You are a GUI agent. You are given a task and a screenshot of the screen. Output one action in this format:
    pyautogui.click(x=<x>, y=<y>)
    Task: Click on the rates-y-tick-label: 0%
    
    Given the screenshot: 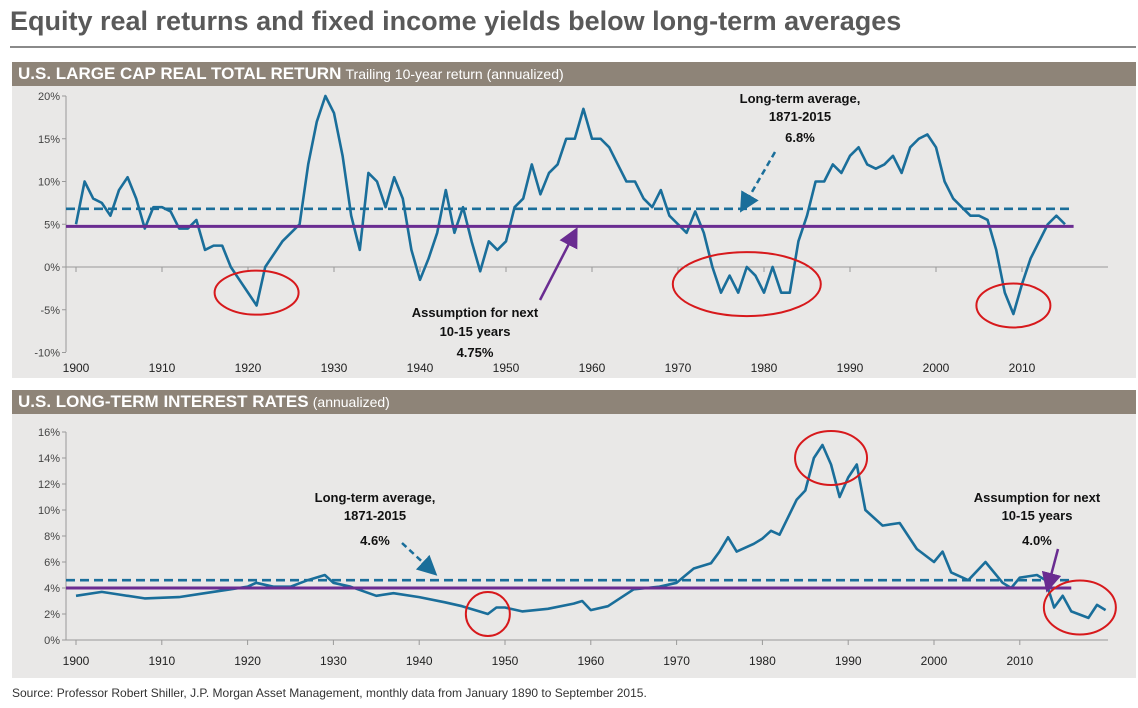 What is the action you would take?
    pyautogui.click(x=52, y=641)
    